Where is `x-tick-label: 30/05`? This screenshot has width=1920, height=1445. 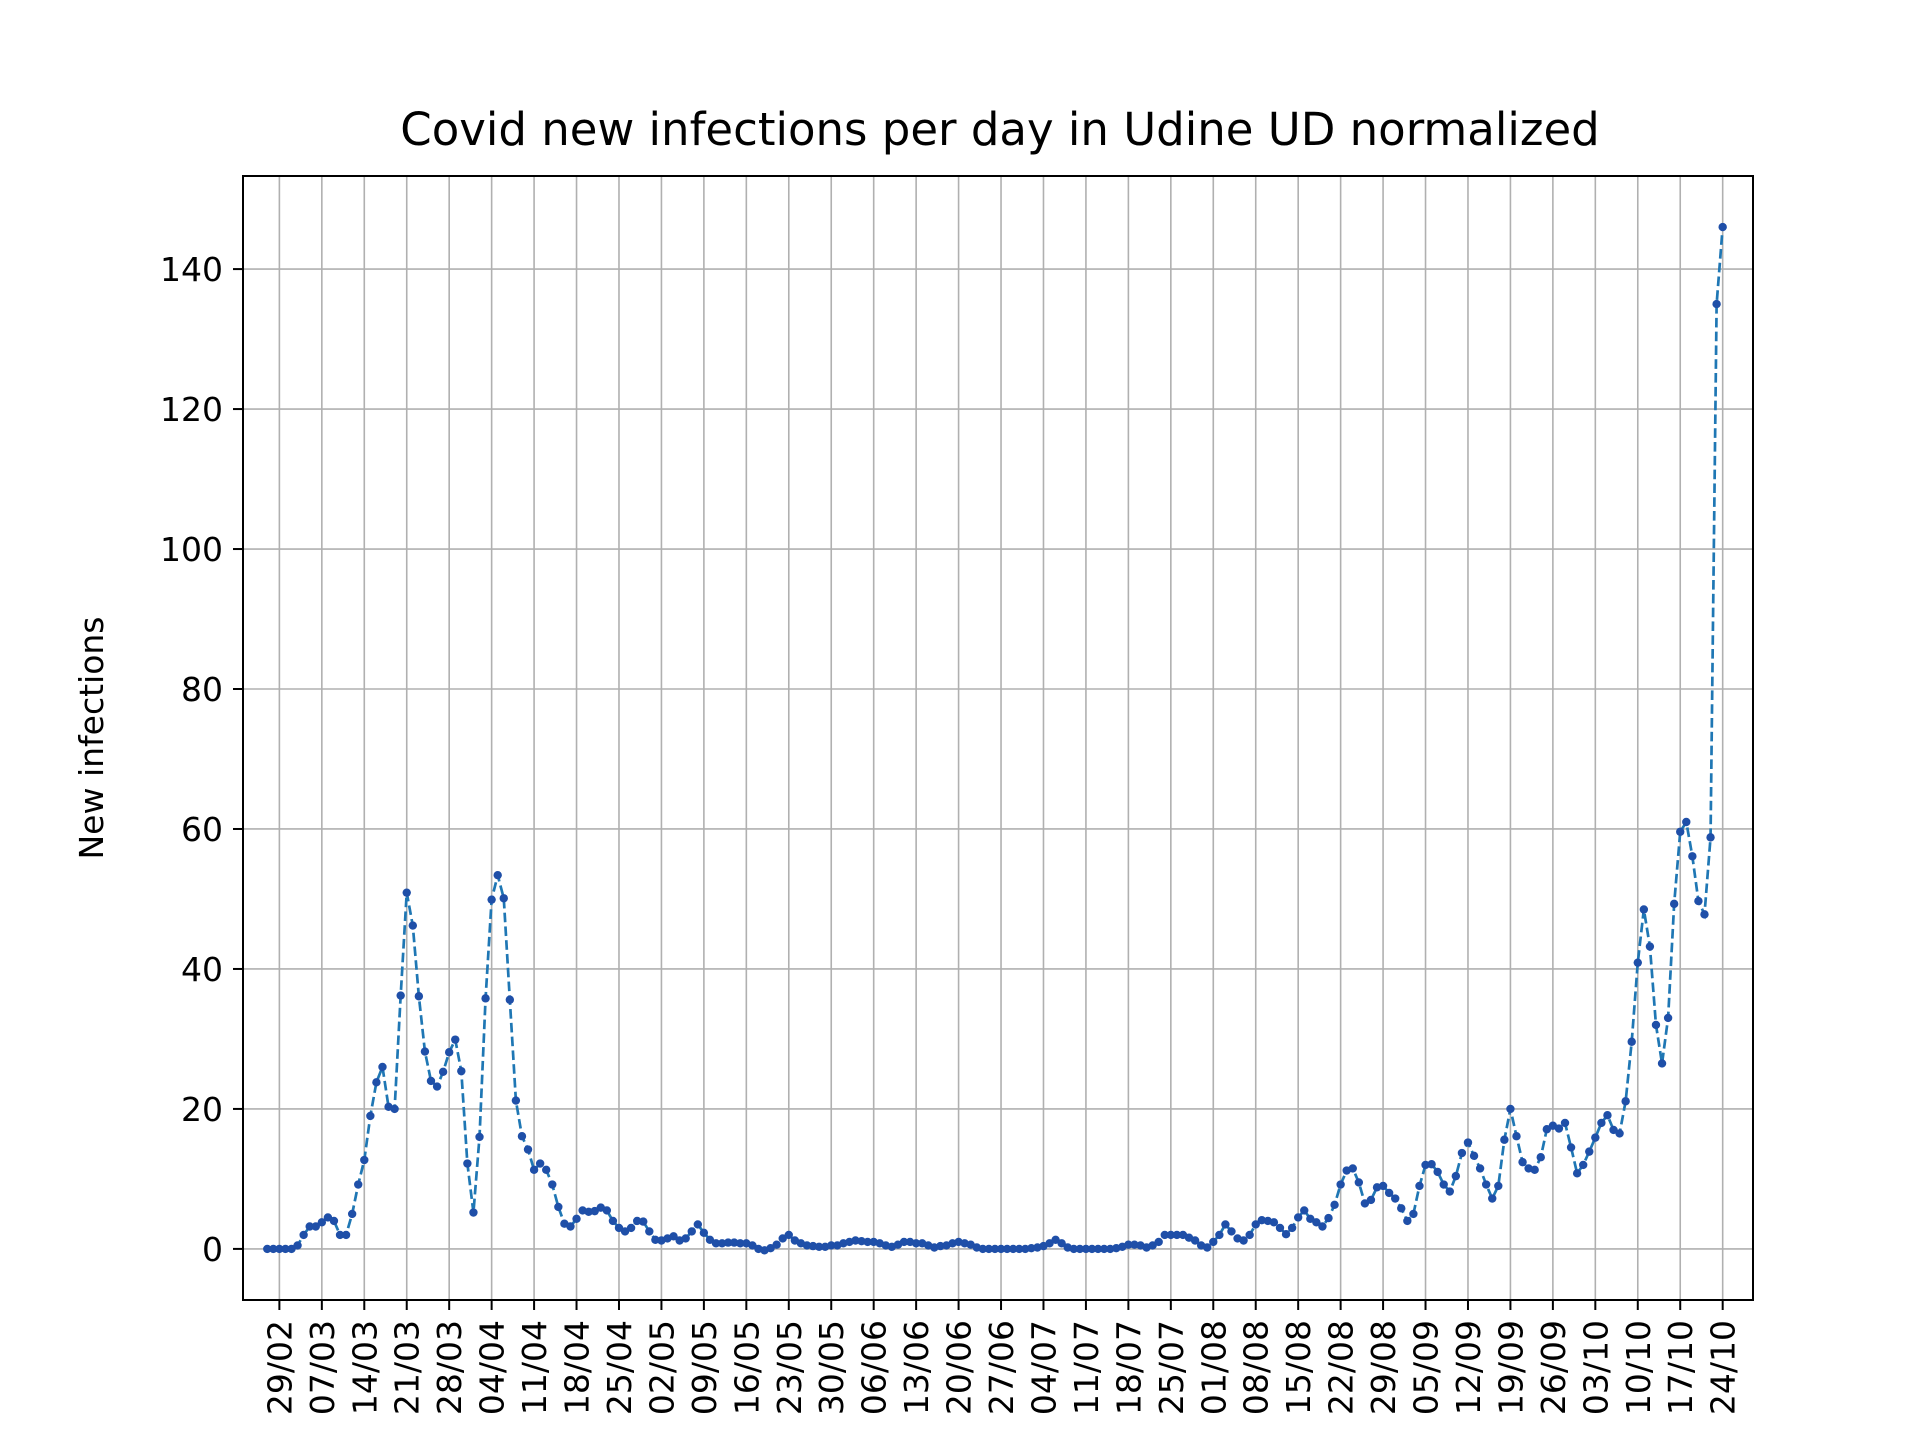 x-tick-label: 30/05 is located at coordinates (831, 1367).